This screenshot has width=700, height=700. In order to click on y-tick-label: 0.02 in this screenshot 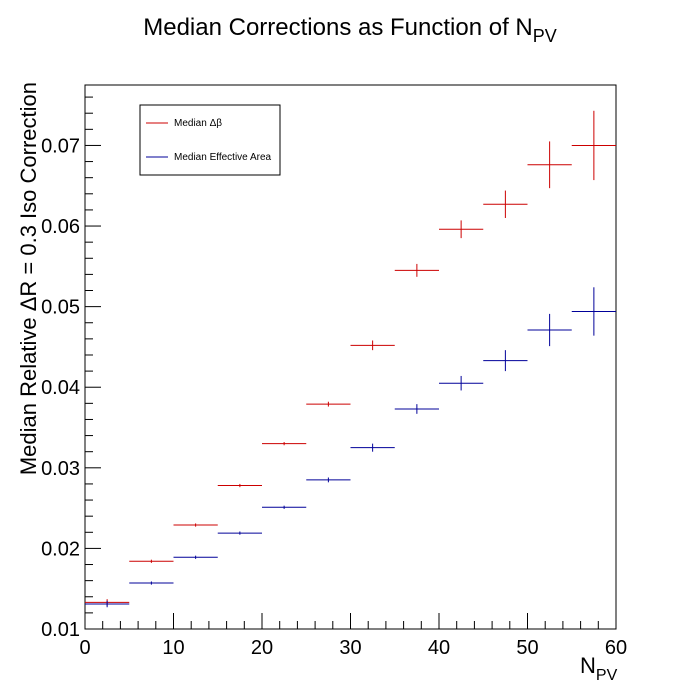, I will do `click(60, 549)`.